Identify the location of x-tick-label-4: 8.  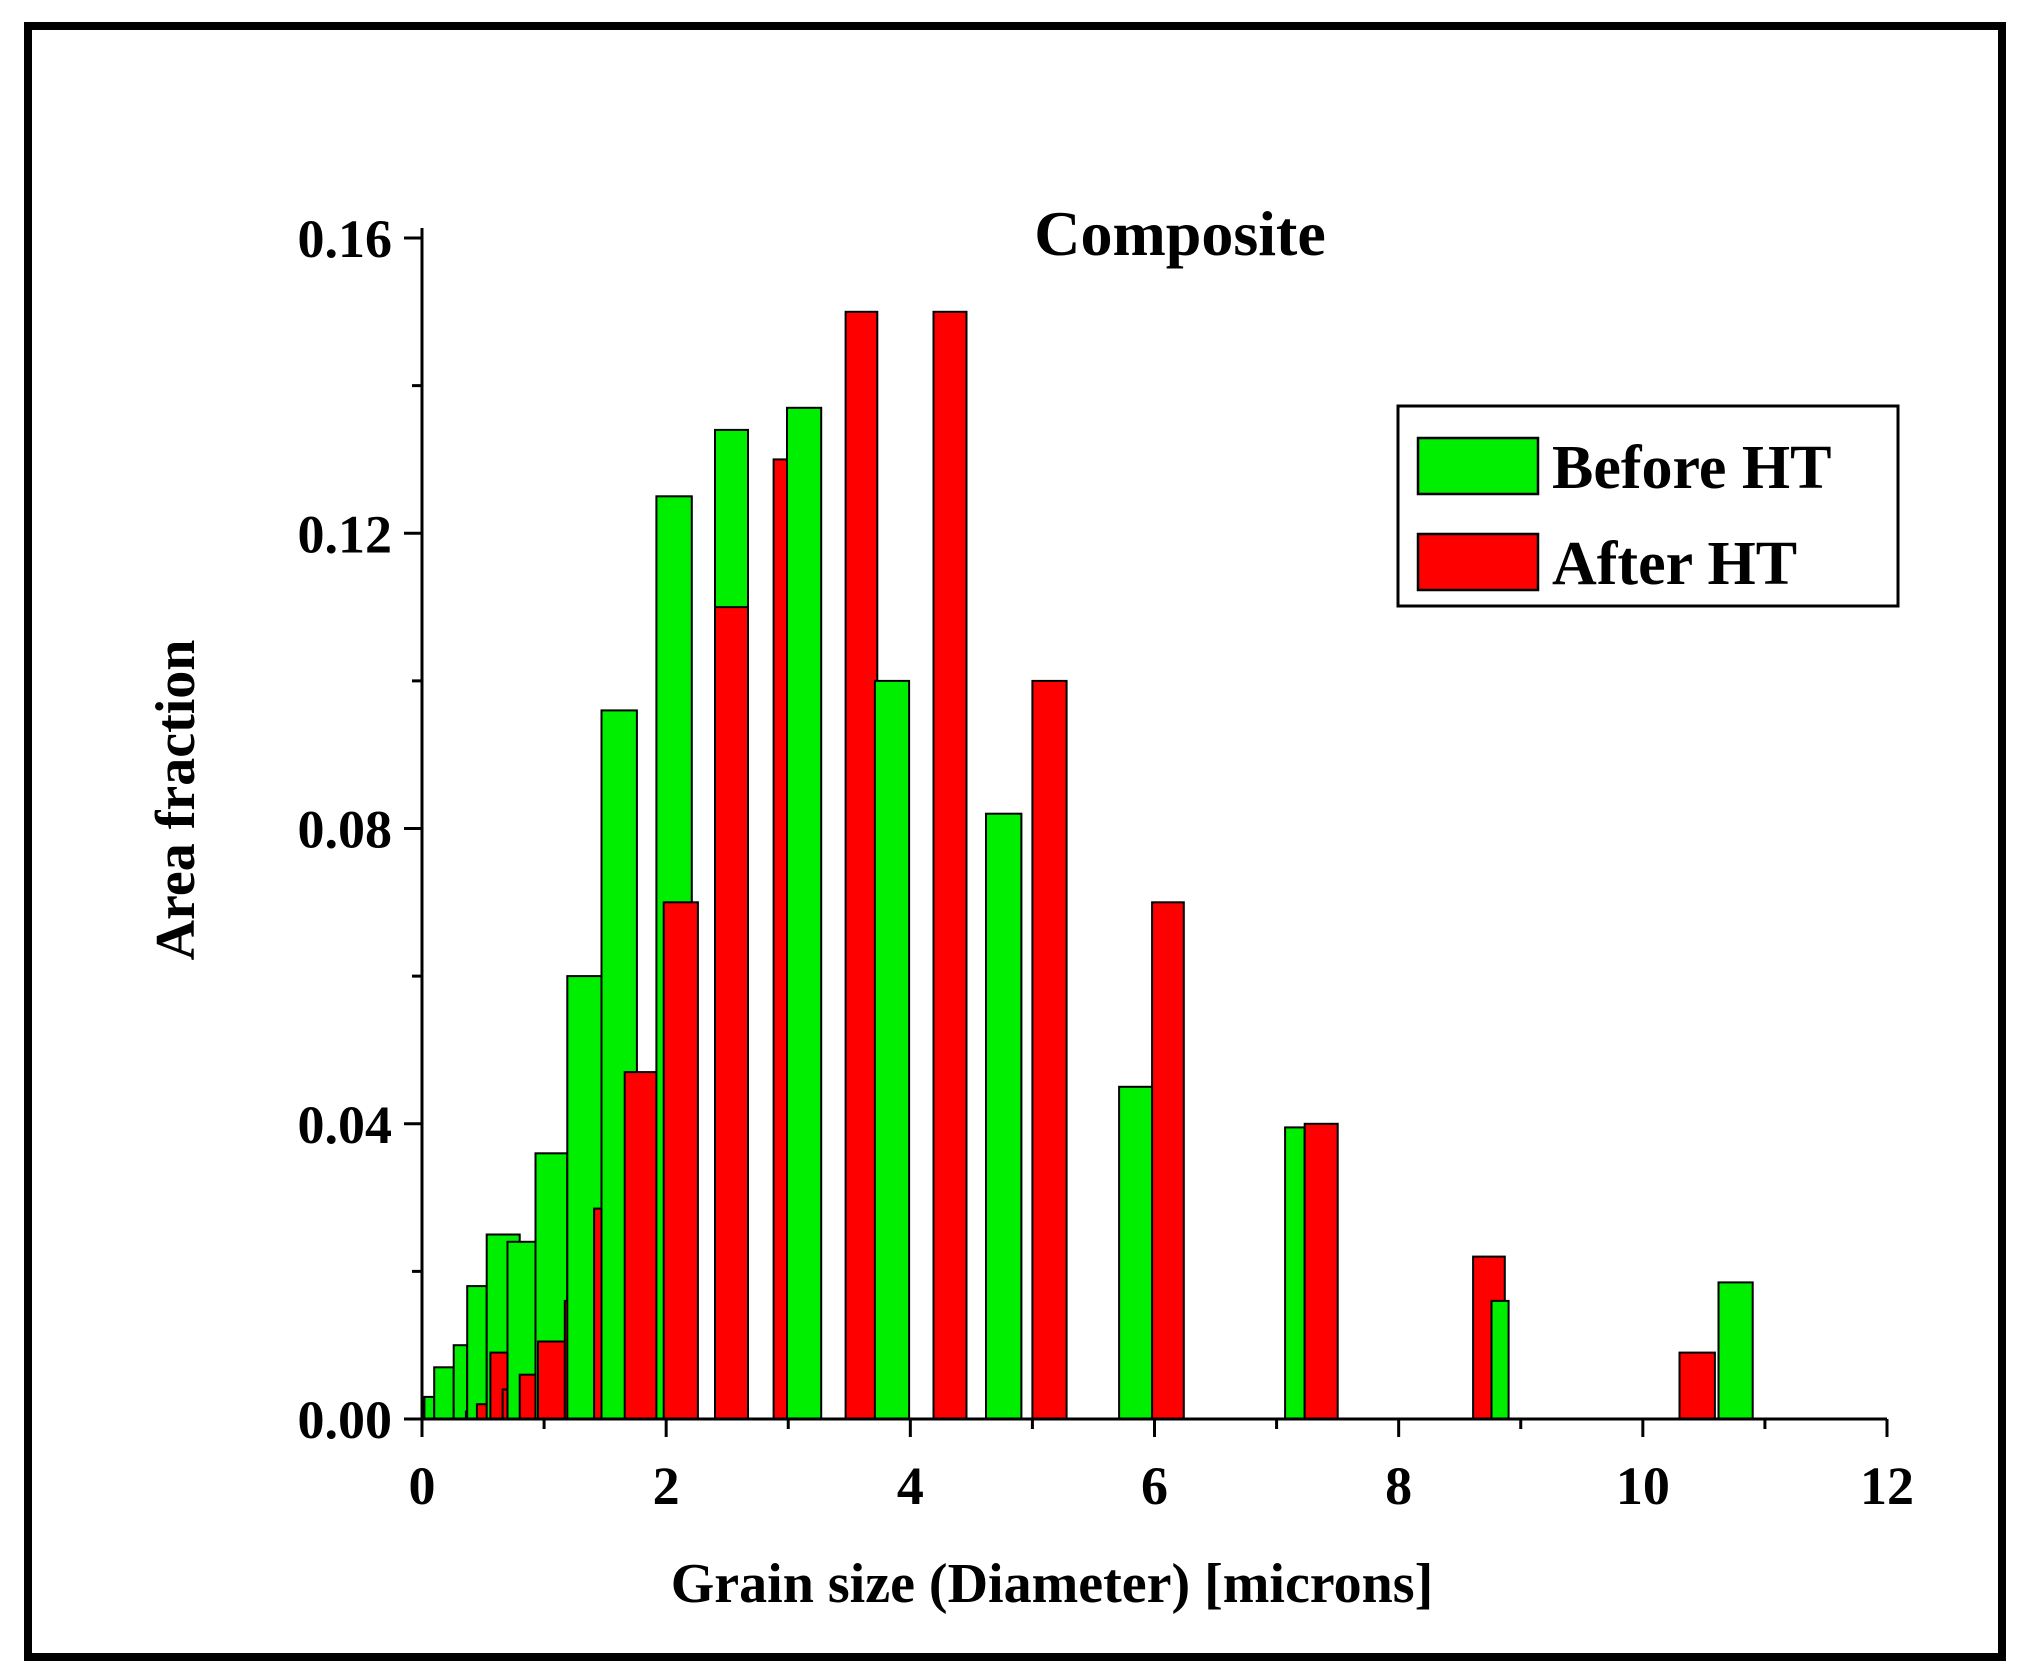
(1398, 1486).